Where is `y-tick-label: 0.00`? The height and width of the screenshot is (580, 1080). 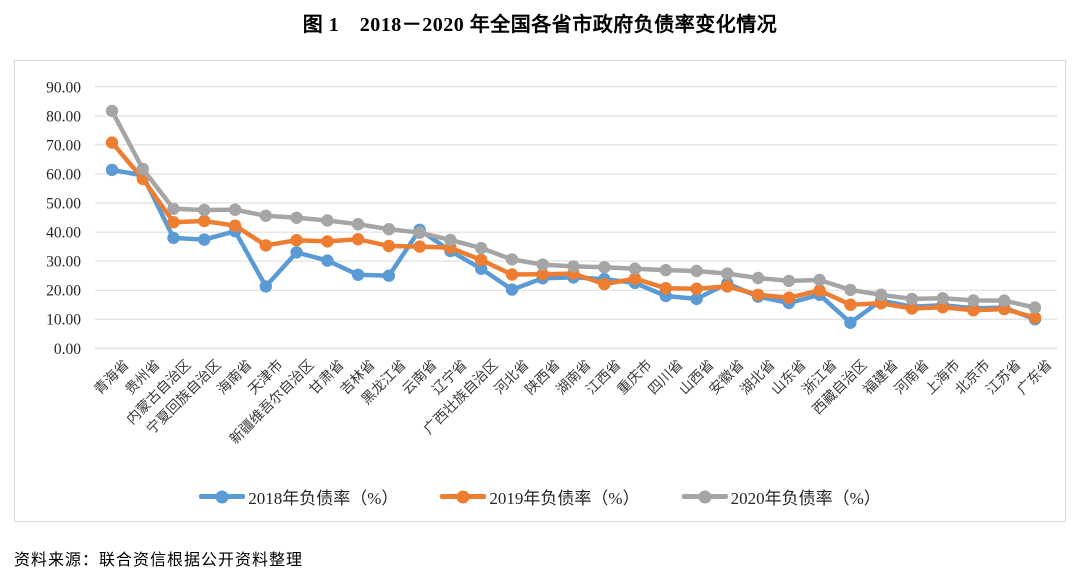 y-tick-label: 0.00 is located at coordinates (67, 349).